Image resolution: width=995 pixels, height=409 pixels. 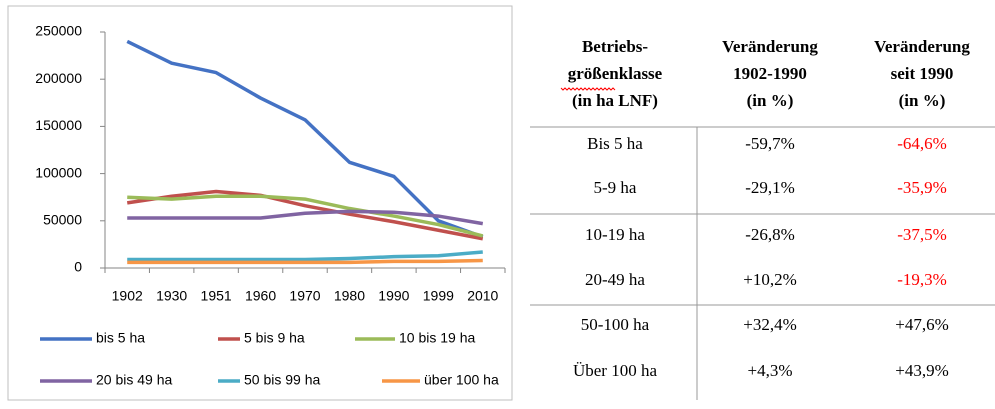 I want to click on x-tick-label: 1980, so click(x=349, y=296).